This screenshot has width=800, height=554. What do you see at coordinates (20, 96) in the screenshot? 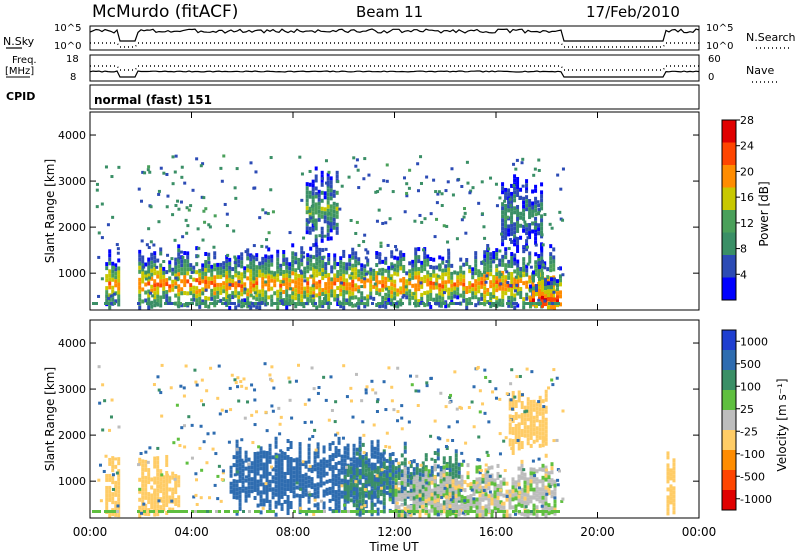
I see `cpid-label: CPID` at bounding box center [20, 96].